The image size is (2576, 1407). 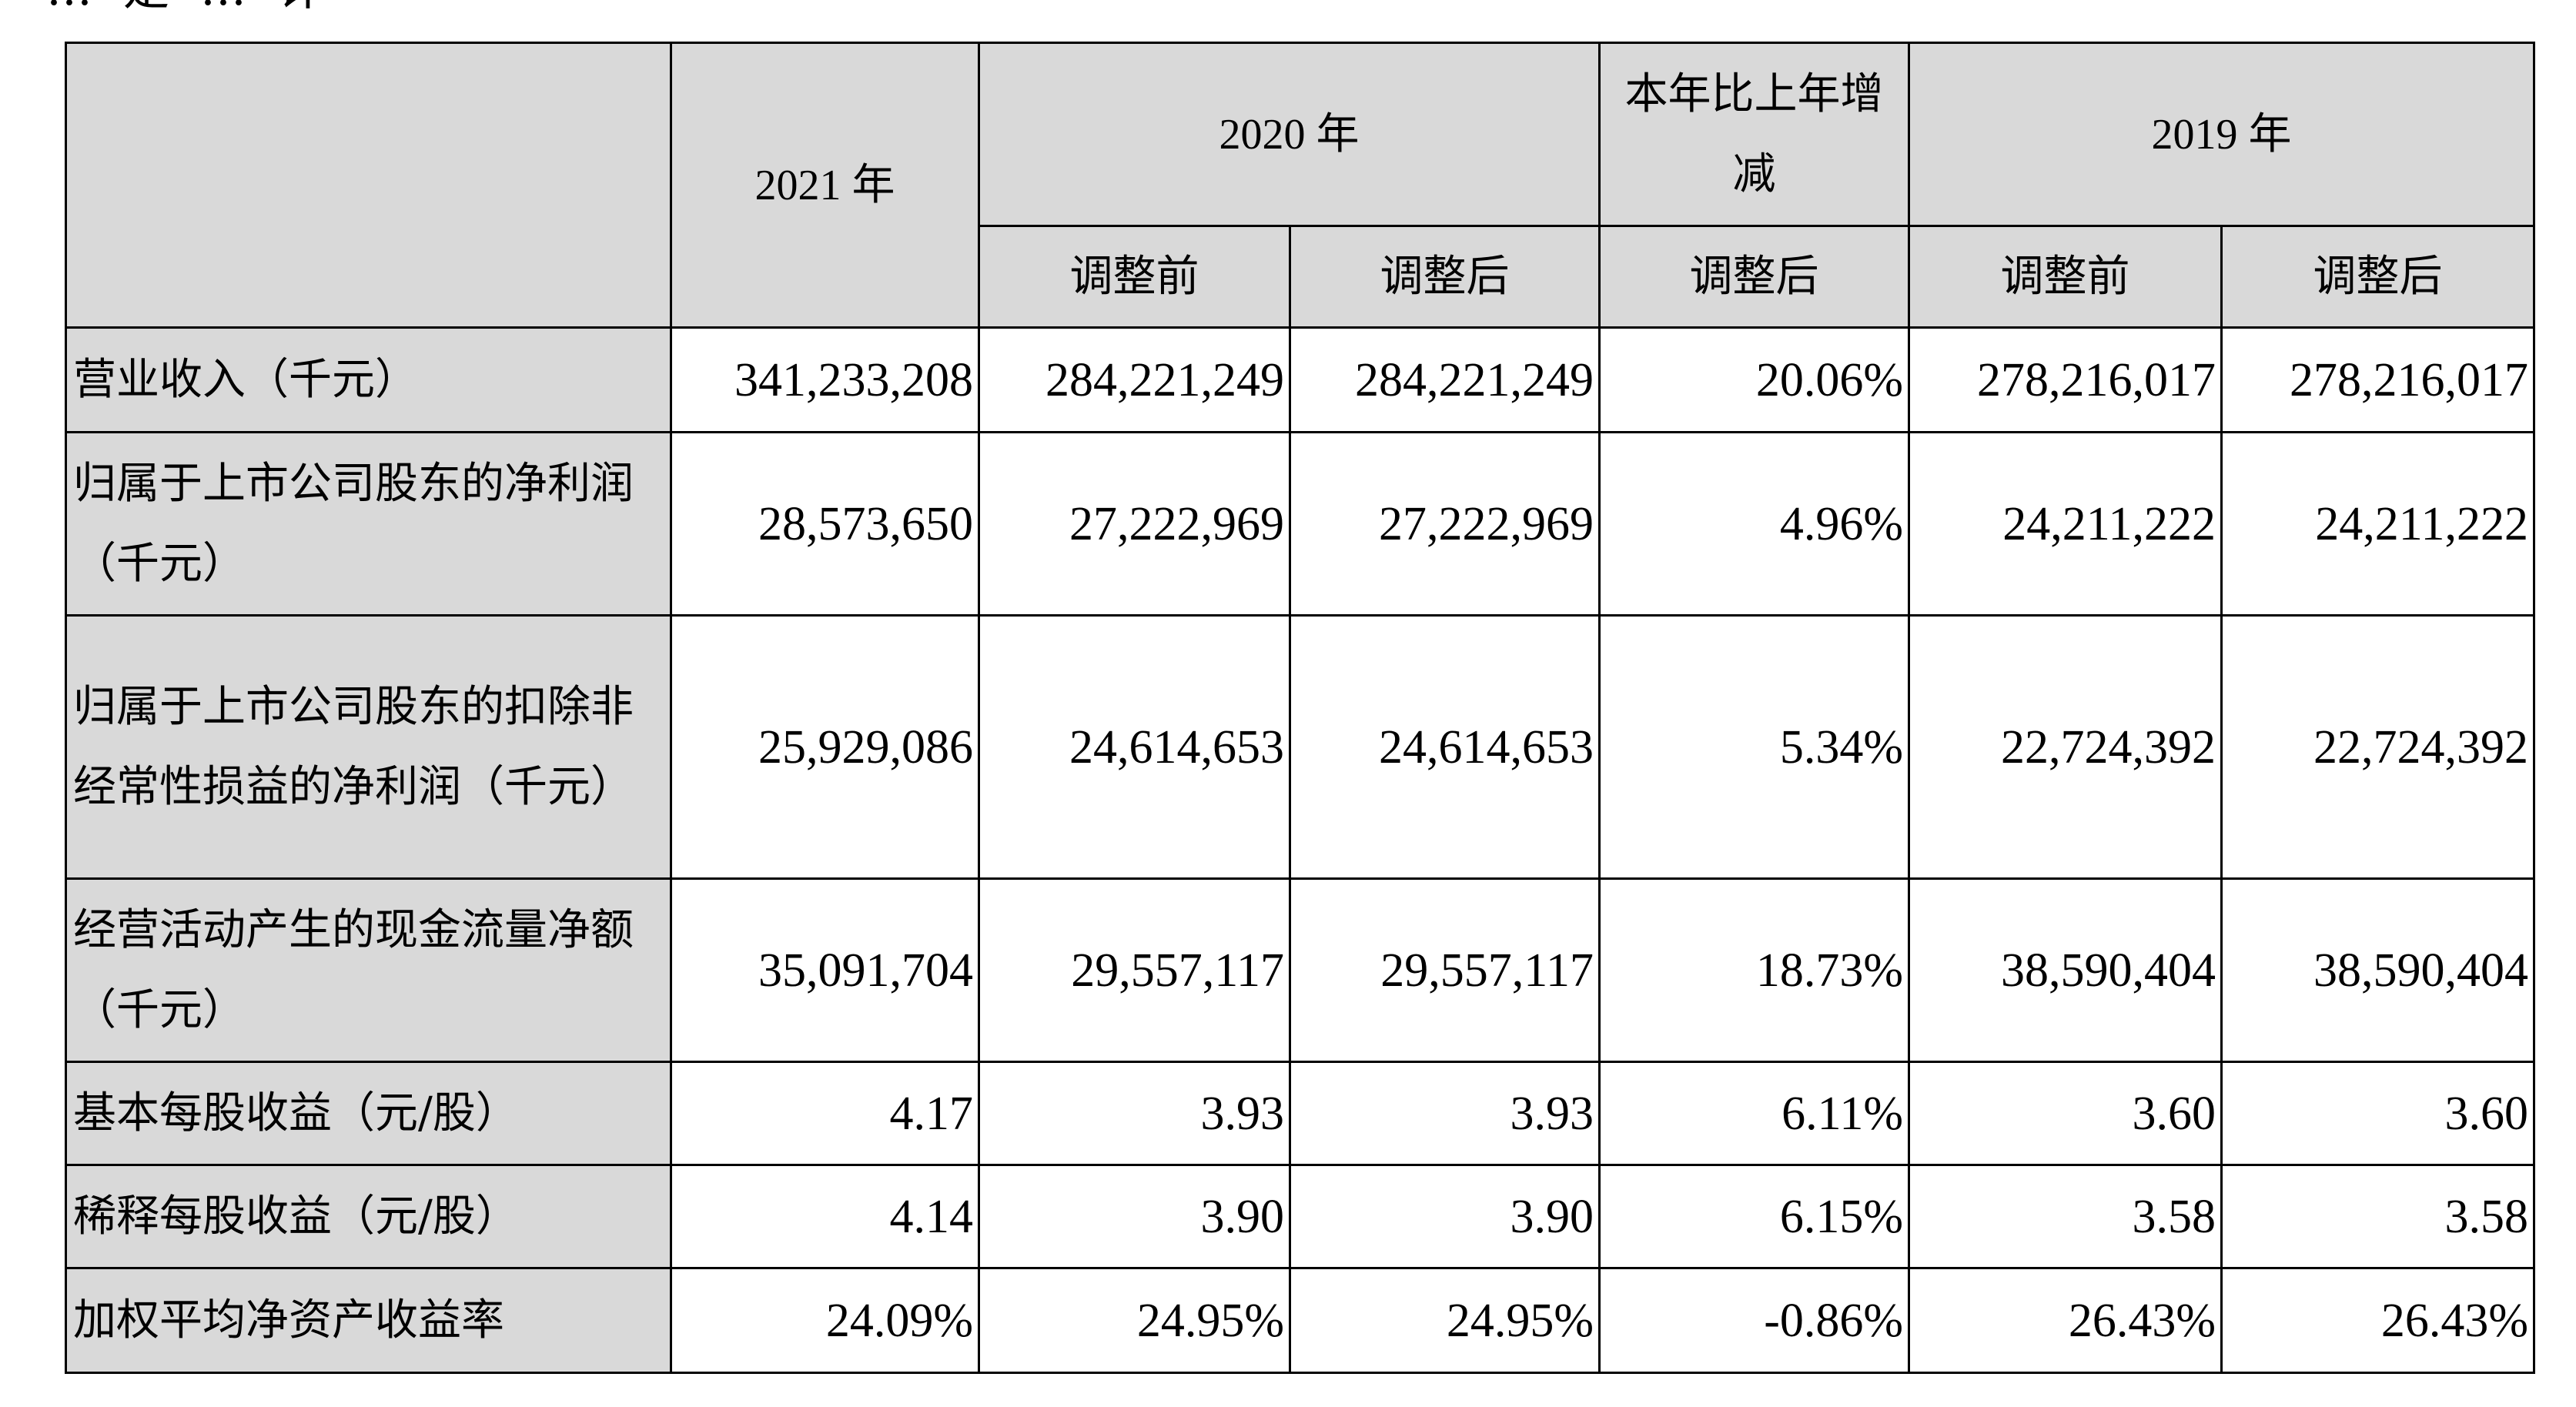 I want to click on cell-2019-after: 3.58, so click(x=2378, y=1216).